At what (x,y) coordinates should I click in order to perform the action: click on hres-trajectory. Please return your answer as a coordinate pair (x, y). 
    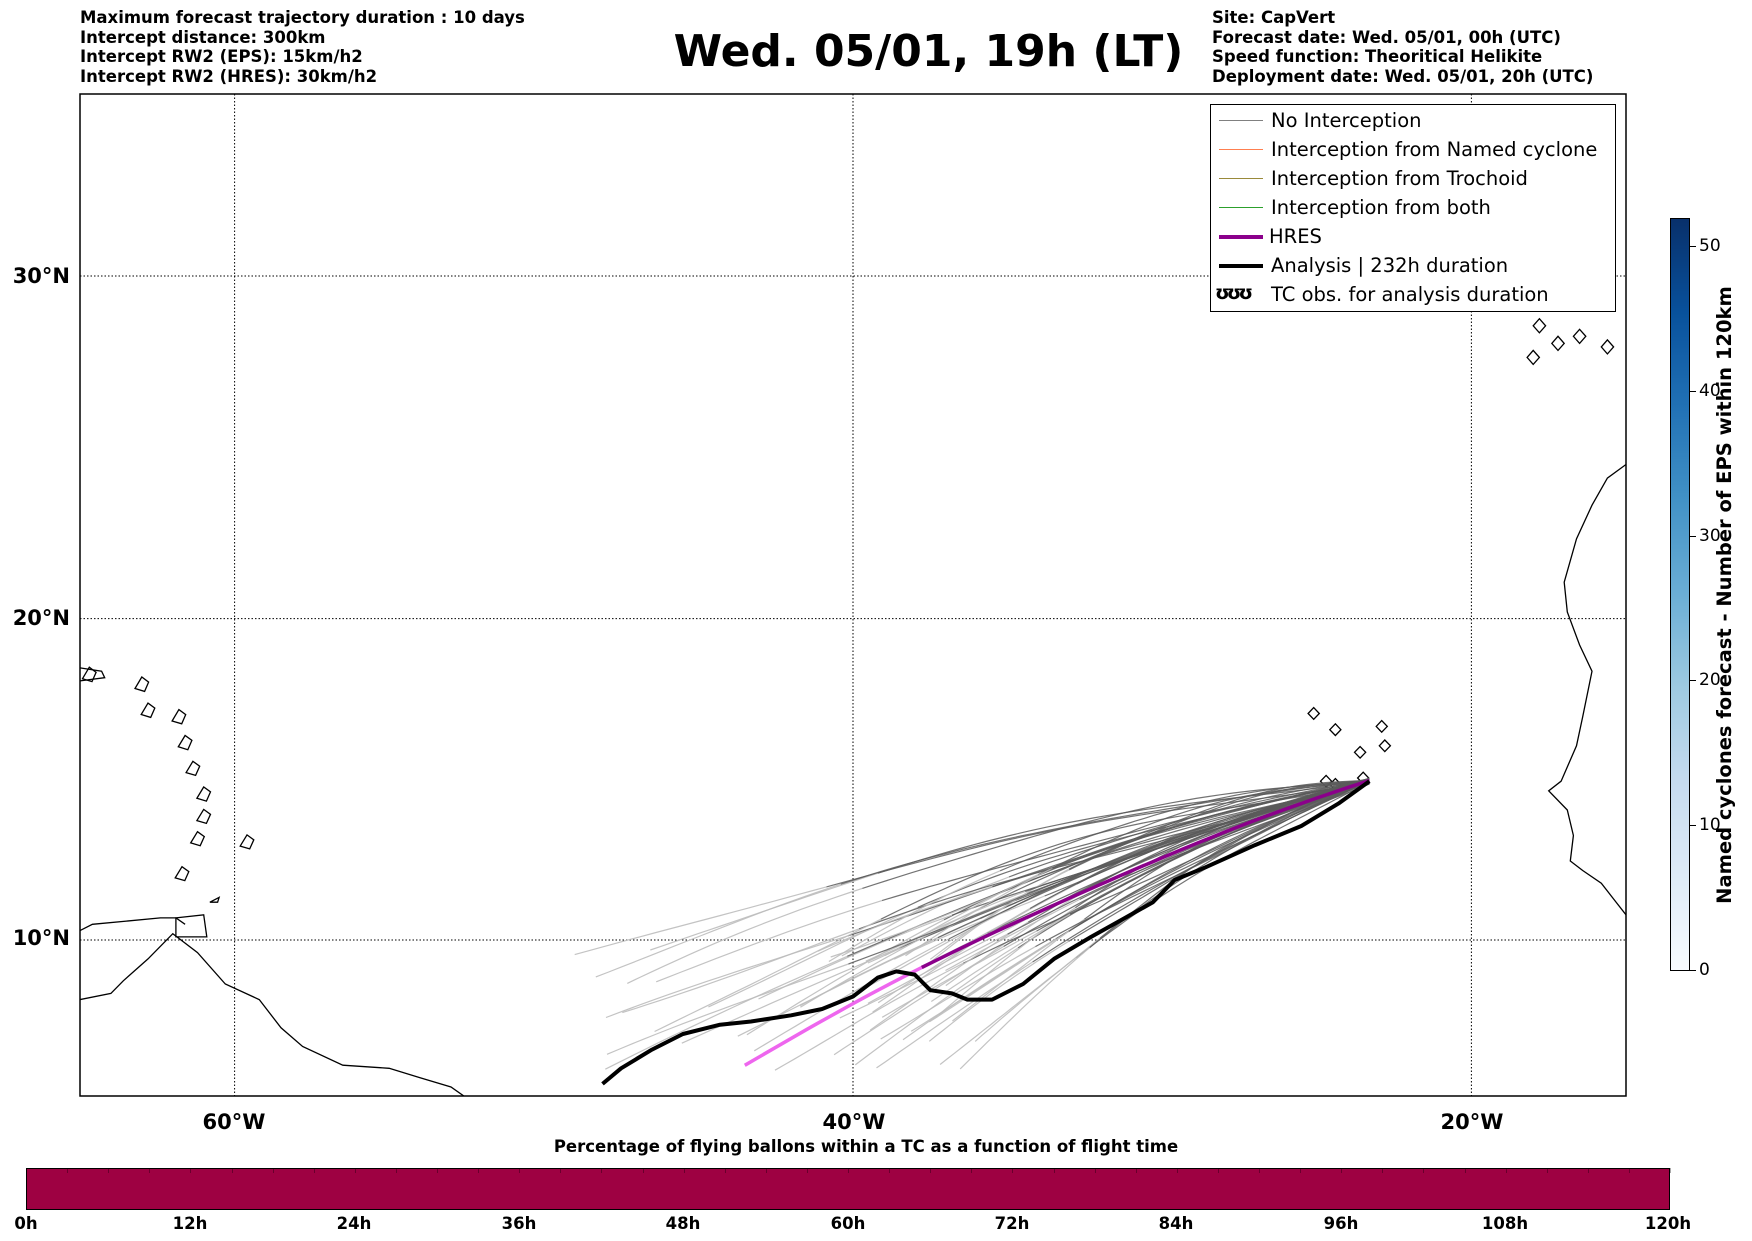
    Looking at the image, I should click on (1056, 922).